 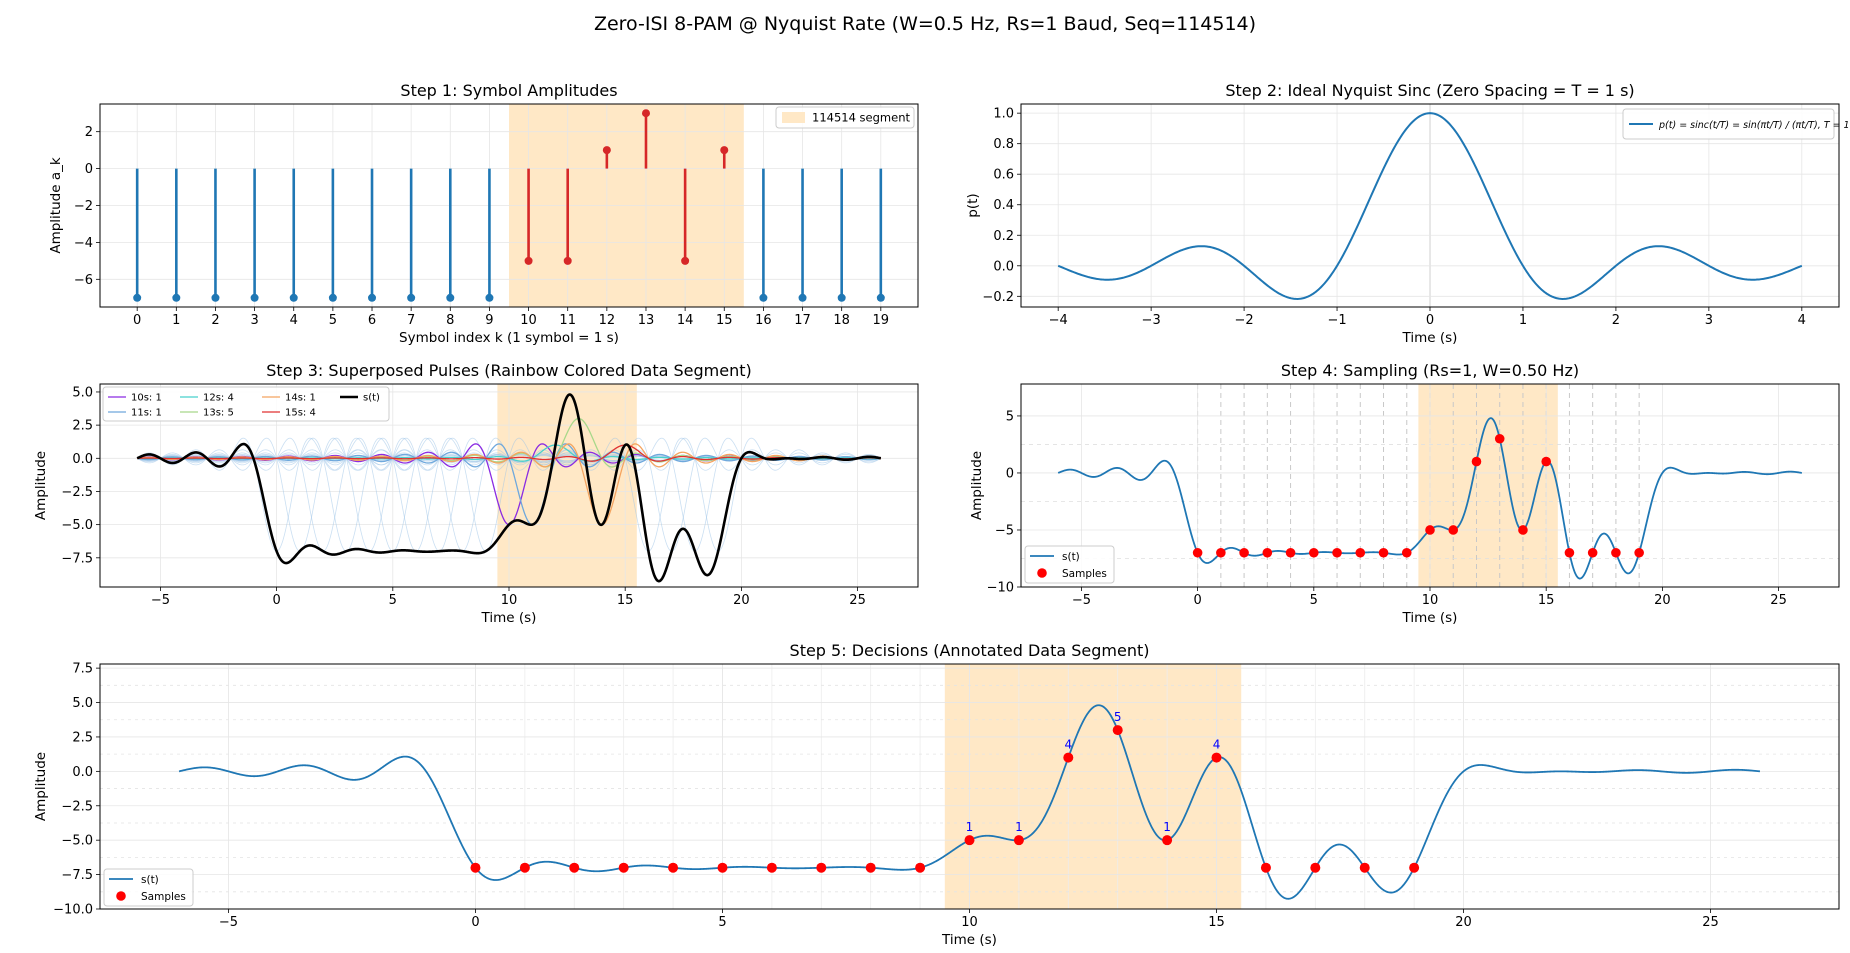 I want to click on step3-segment-band, so click(x=567, y=485).